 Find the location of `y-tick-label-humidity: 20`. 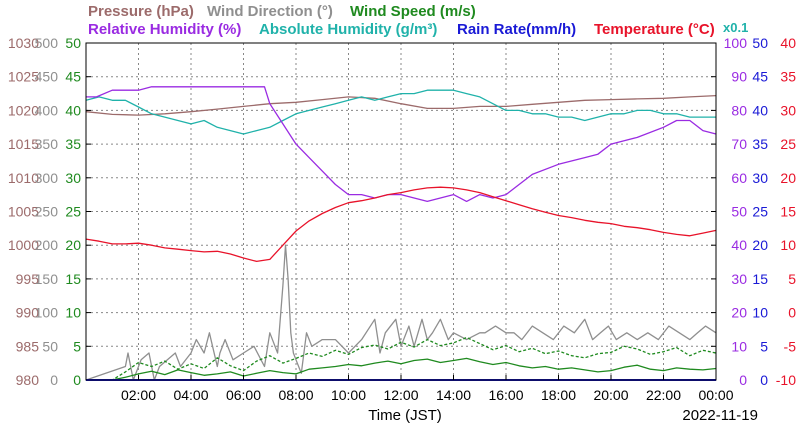

y-tick-label-humidity: 20 is located at coordinates (739, 313).